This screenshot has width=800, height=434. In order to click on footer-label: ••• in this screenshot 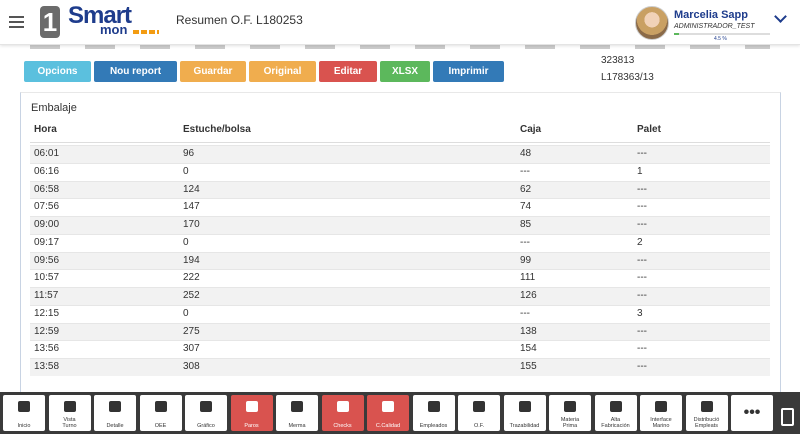, I will do `click(752, 412)`.